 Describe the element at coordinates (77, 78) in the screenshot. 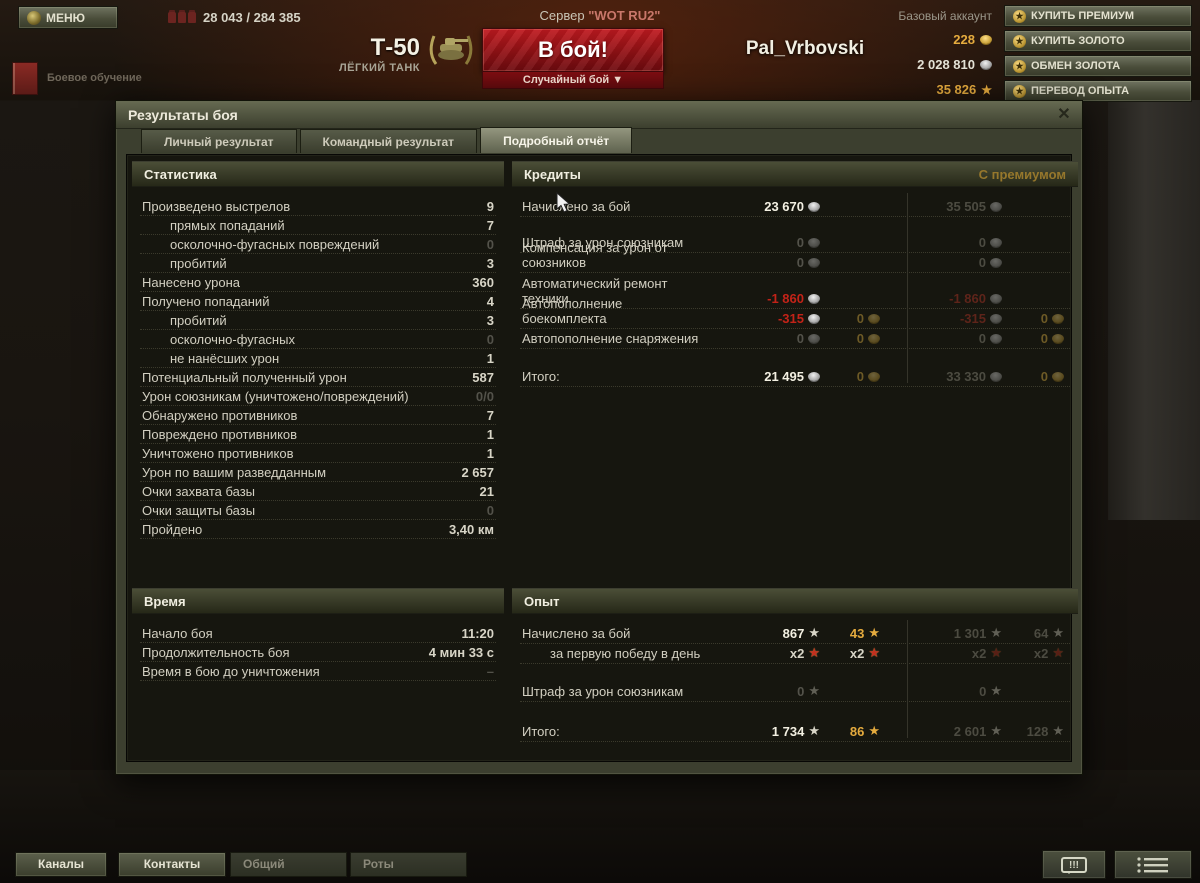

I see `battle-training: Боевое обучение` at that location.